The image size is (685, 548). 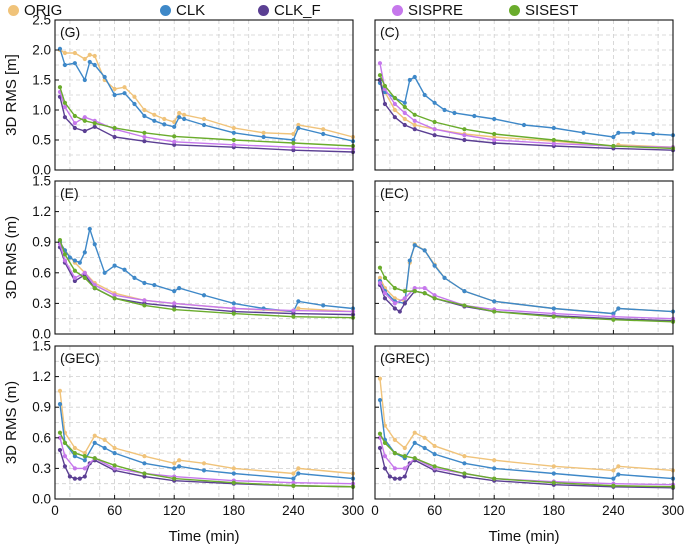 What do you see at coordinates (41, 303) in the screenshot?
I see `y-tick-label: 0.3` at bounding box center [41, 303].